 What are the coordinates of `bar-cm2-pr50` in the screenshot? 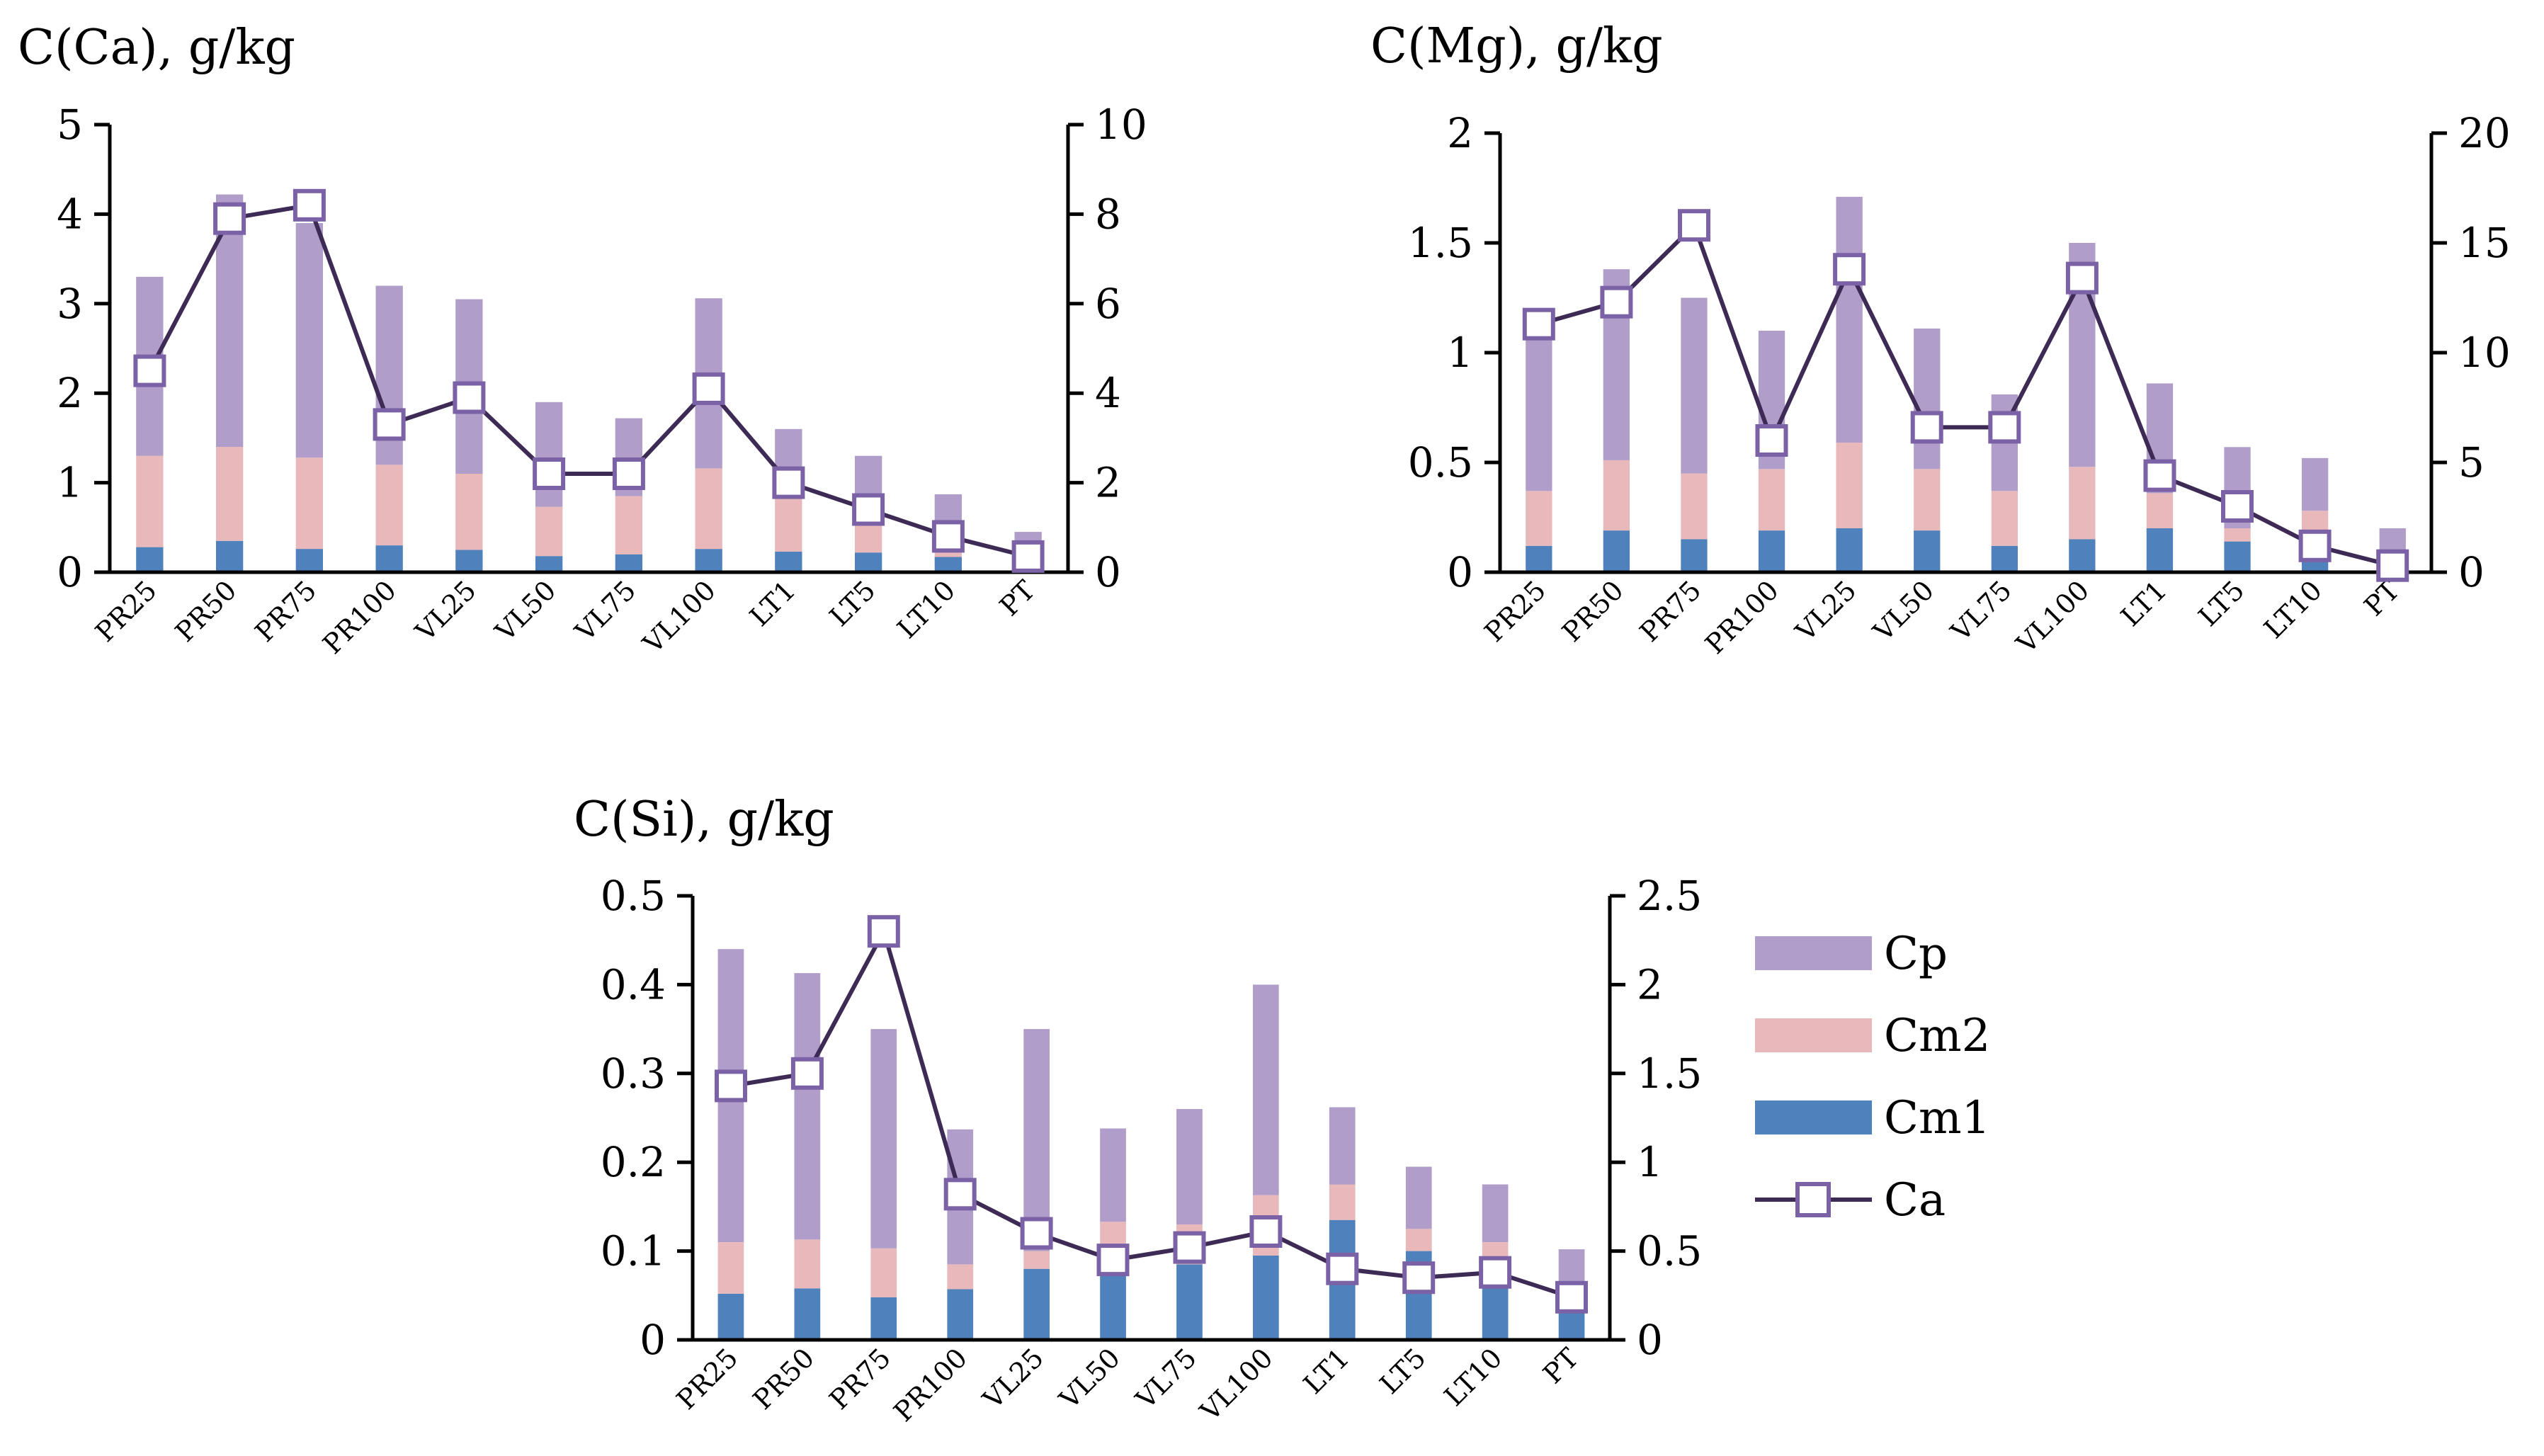 It's located at (230, 494).